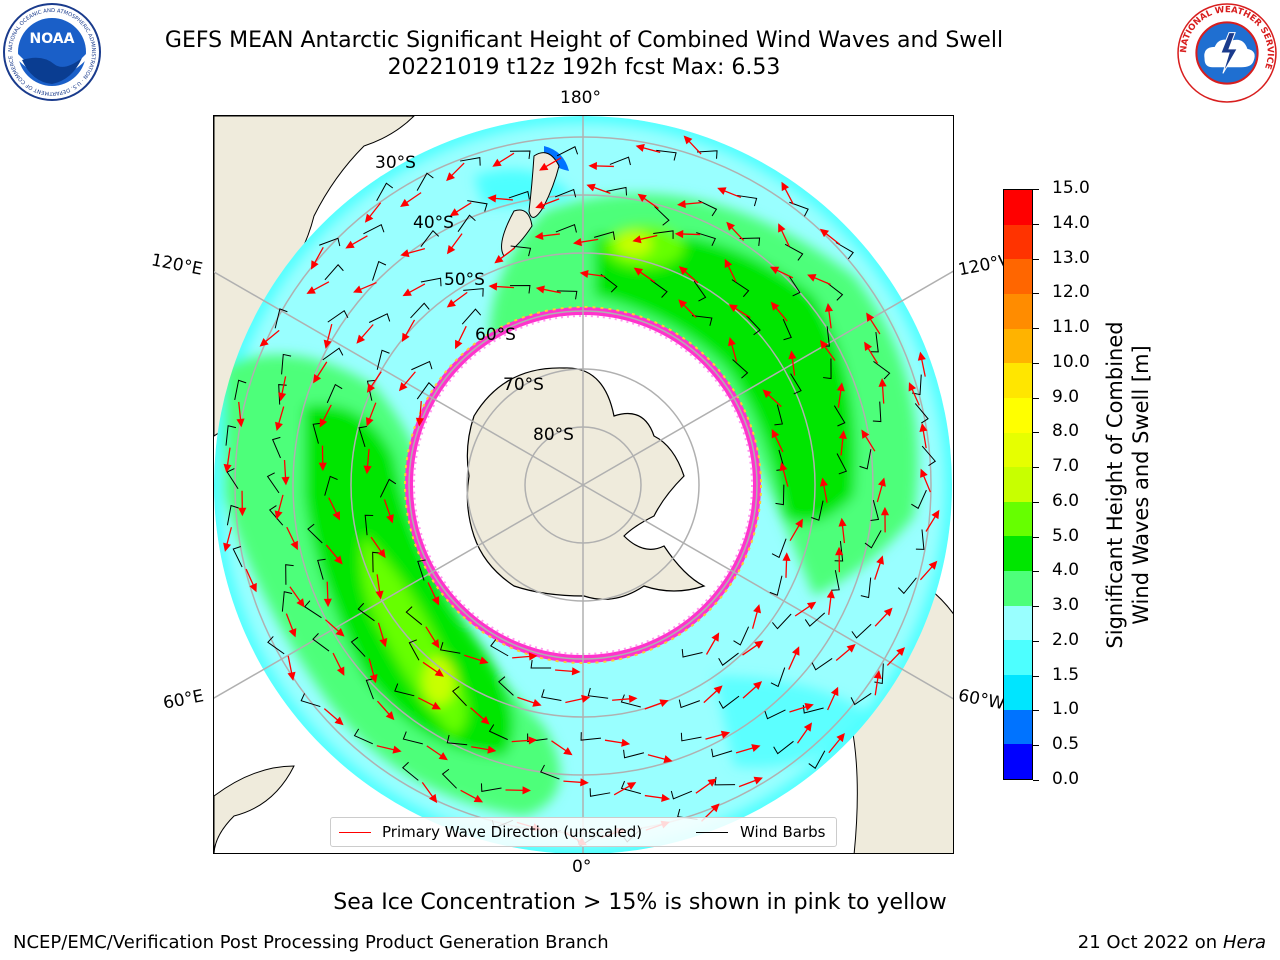  Describe the element at coordinates (553, 435) in the screenshot. I see `lat-label-80s: 80°S` at that location.